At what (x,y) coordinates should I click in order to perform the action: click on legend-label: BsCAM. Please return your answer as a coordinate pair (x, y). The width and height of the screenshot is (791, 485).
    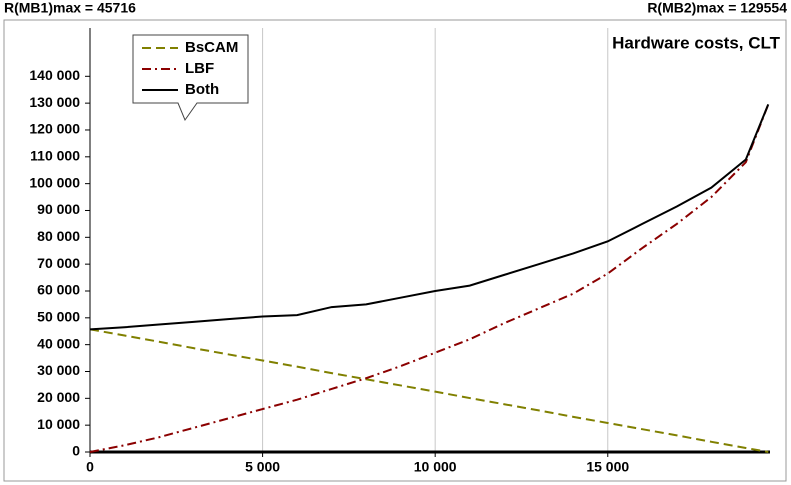
    Looking at the image, I should click on (211, 47).